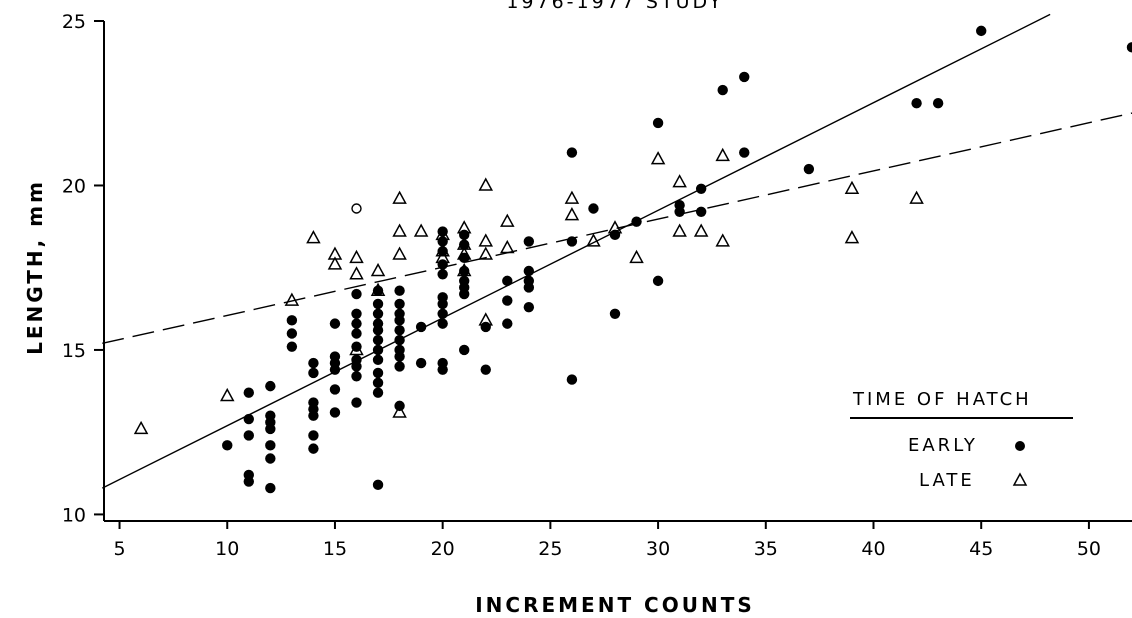  I want to click on x-tick-label: 5, so click(119, 549).